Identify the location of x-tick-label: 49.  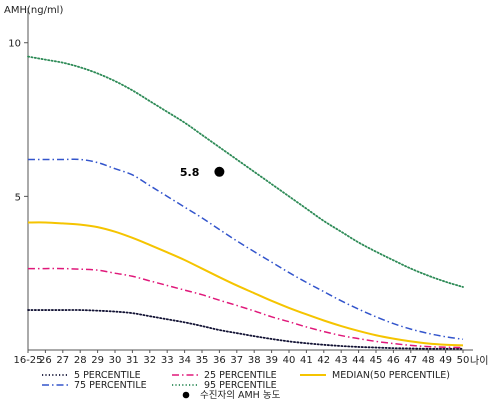
(445, 360).